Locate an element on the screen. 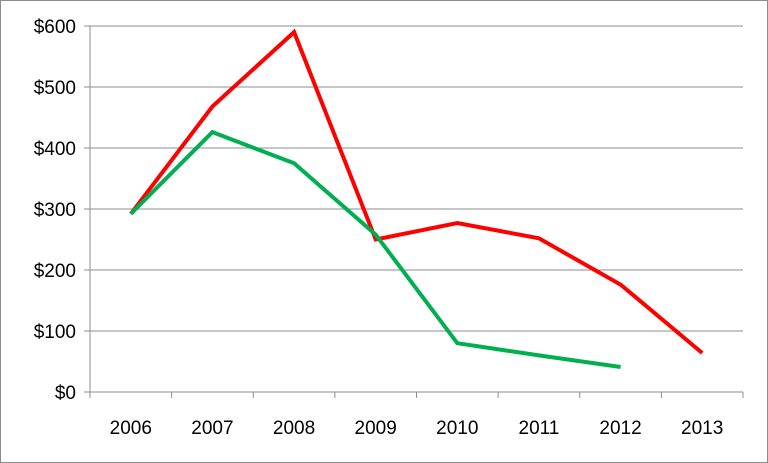  y-tick-label: $500 is located at coordinates (55, 88).